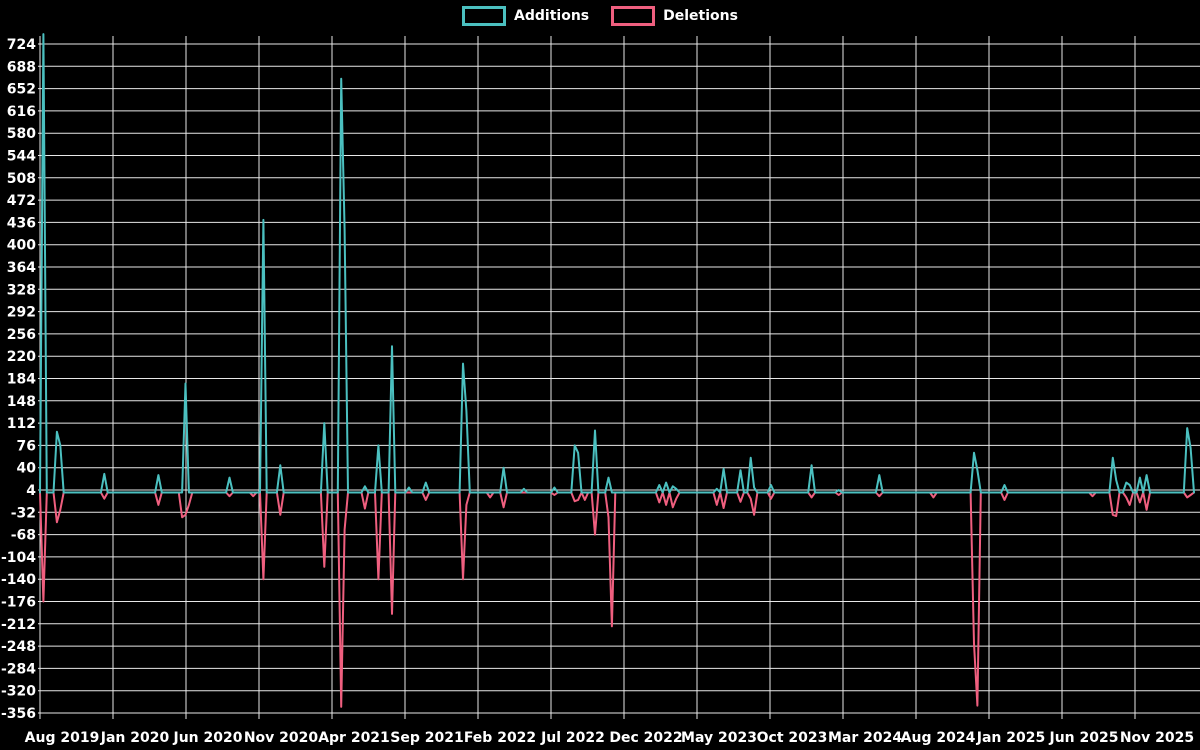 This screenshot has width=1200, height=750. Describe the element at coordinates (18, 558) in the screenshot. I see `svg-text: -104` at that location.